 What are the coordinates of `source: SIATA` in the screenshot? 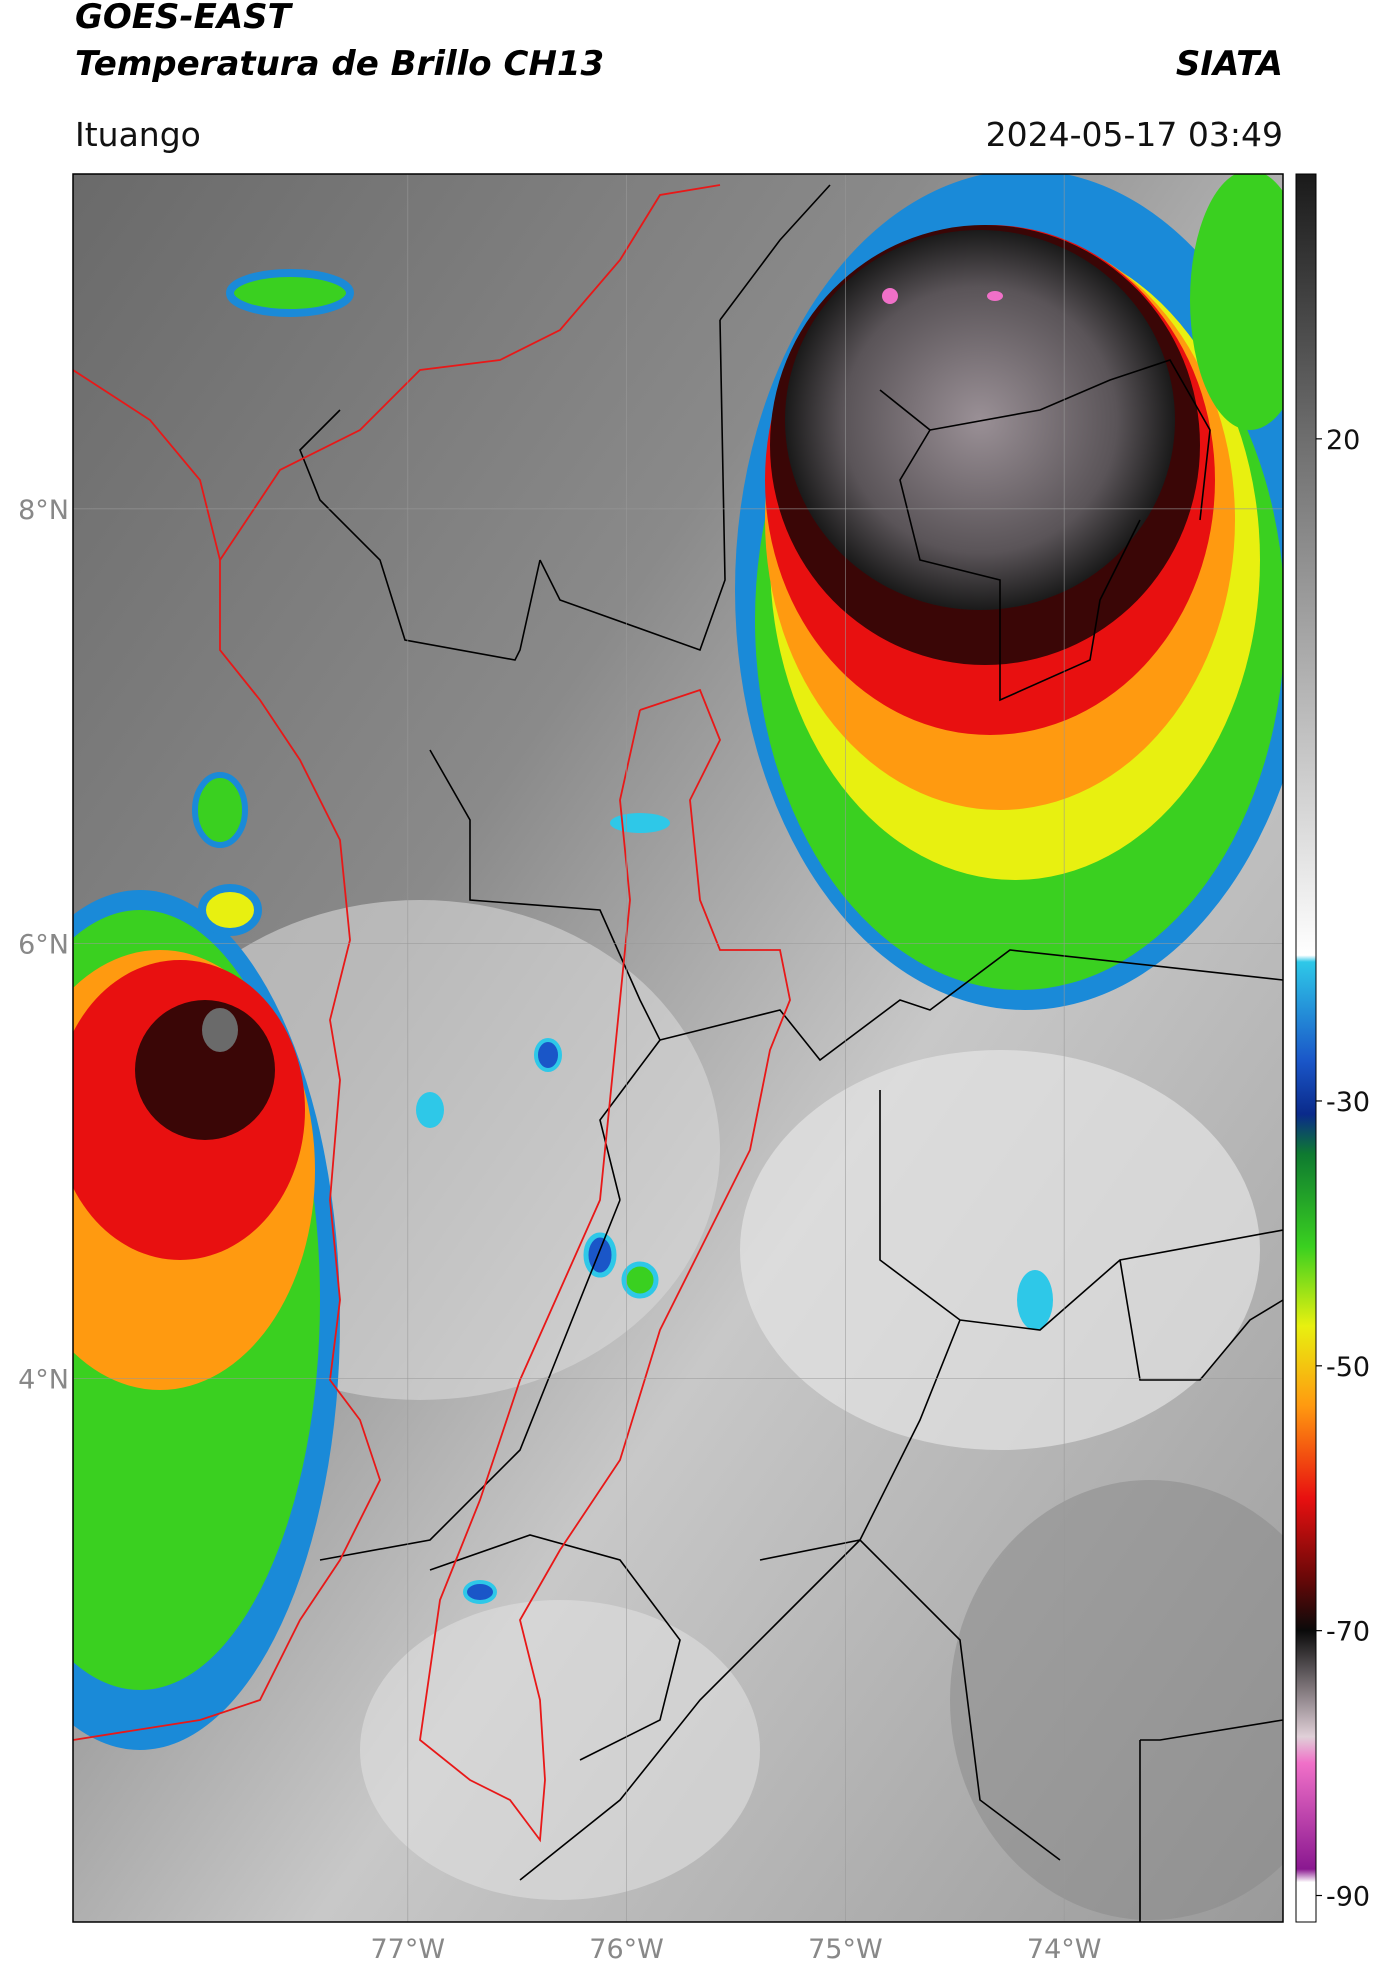 It's located at (1229, 64).